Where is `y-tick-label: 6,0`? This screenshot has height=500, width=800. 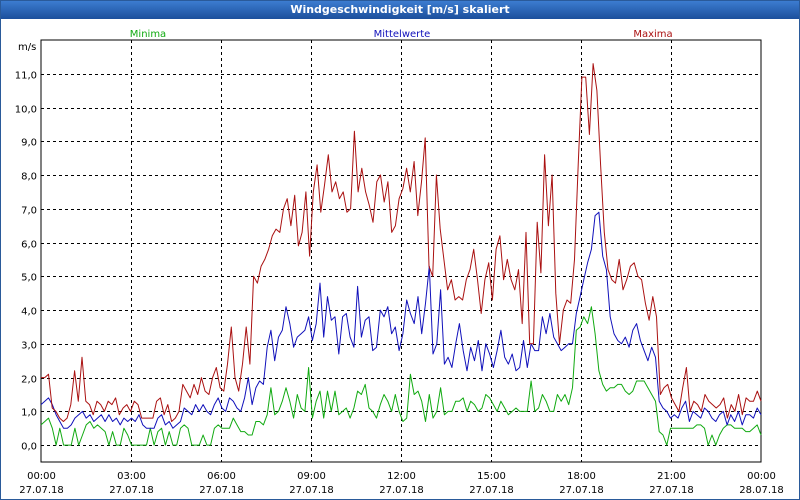
y-tick-label: 6,0 is located at coordinates (29, 245).